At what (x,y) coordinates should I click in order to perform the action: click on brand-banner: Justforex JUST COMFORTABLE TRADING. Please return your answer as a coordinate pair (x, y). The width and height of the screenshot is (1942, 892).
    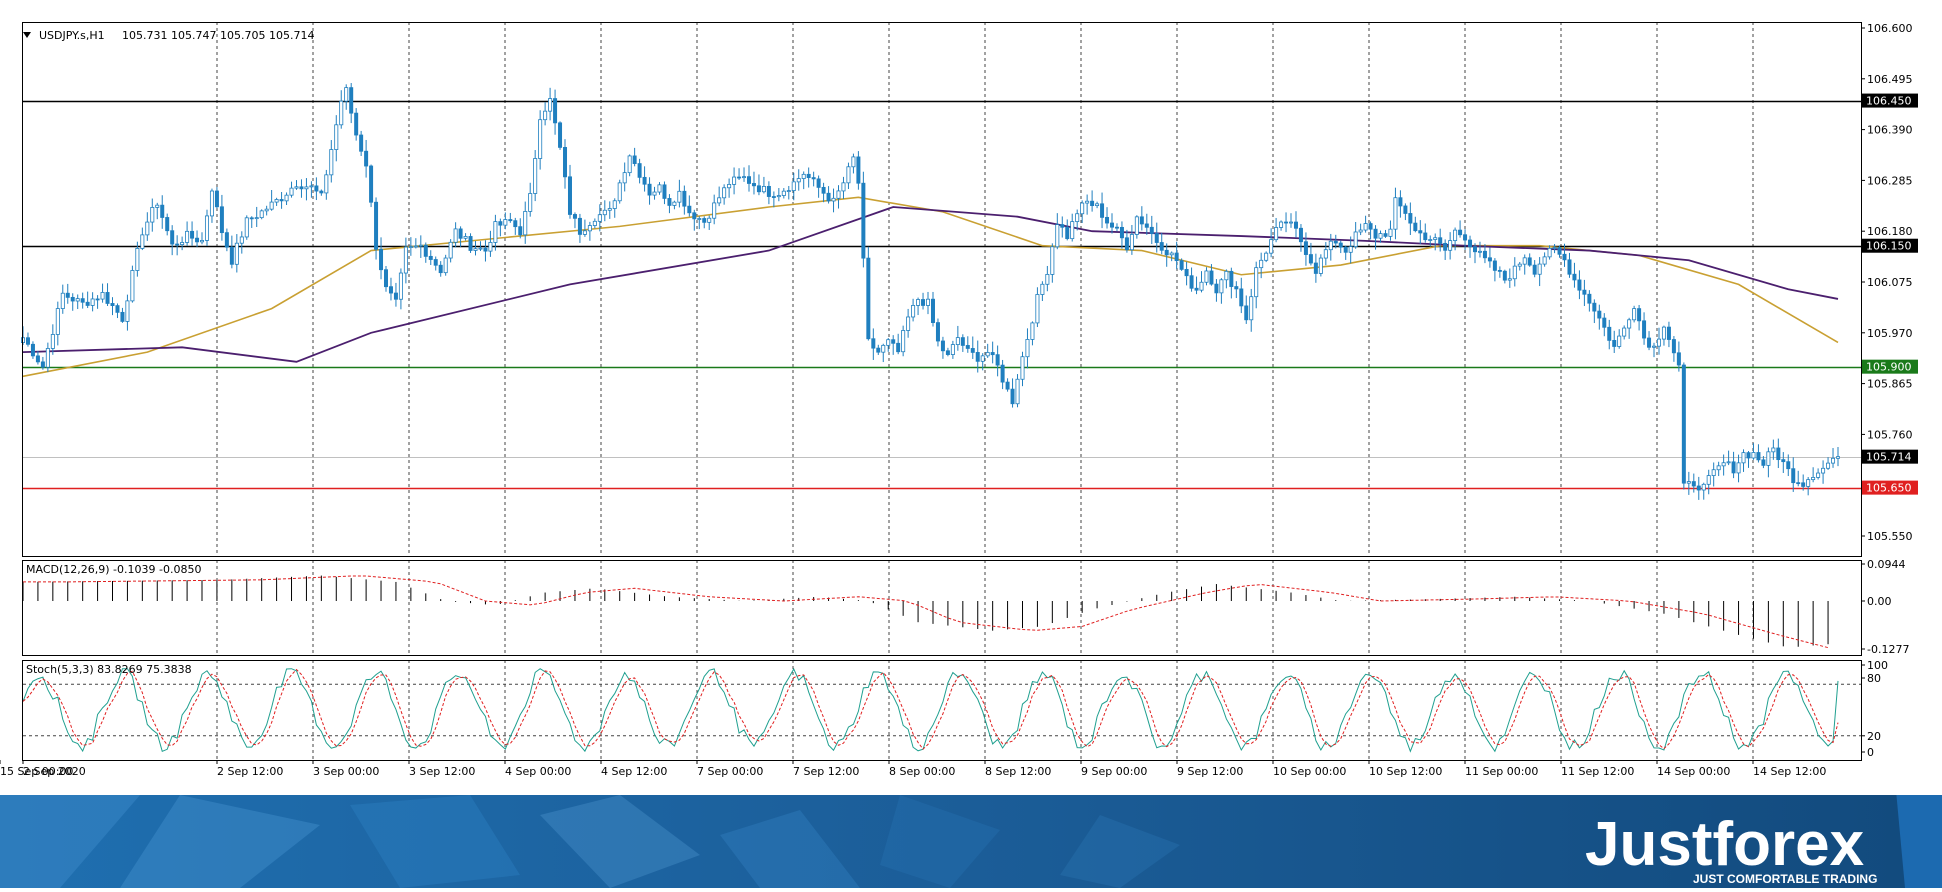
    Looking at the image, I should click on (971, 841).